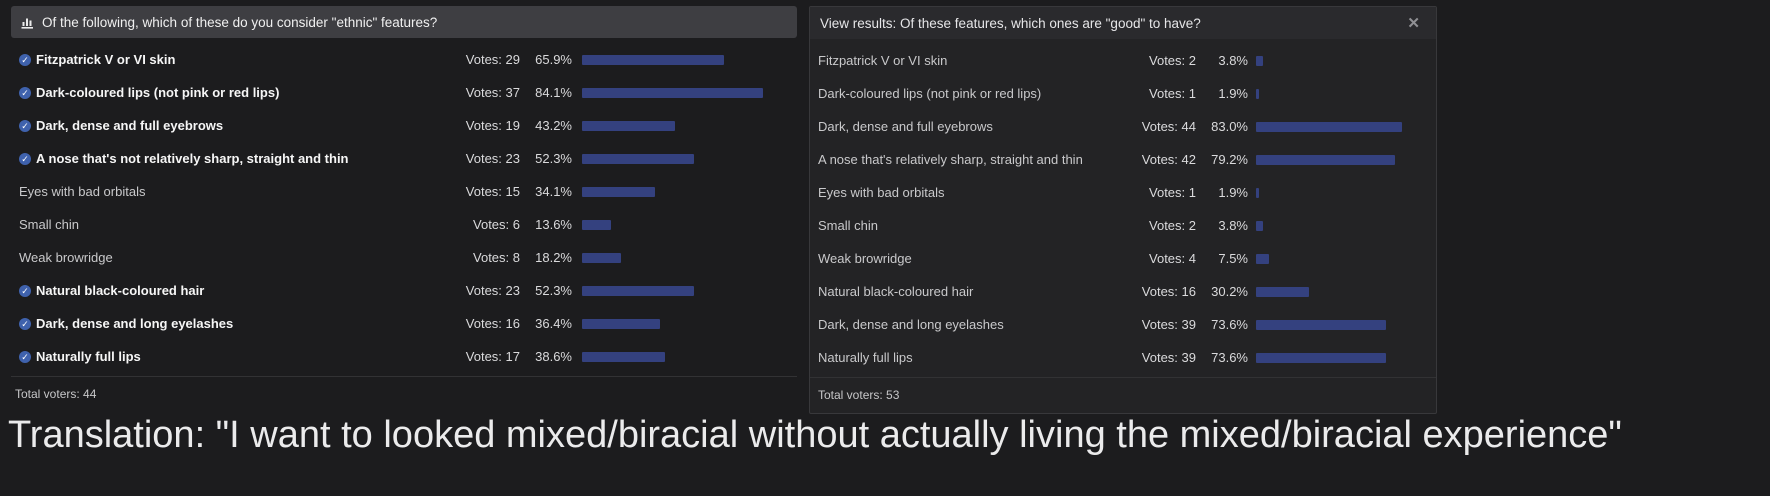 Image resolution: width=1770 pixels, height=496 pixels. I want to click on poll-option-percent: 1.9%, so click(1233, 192).